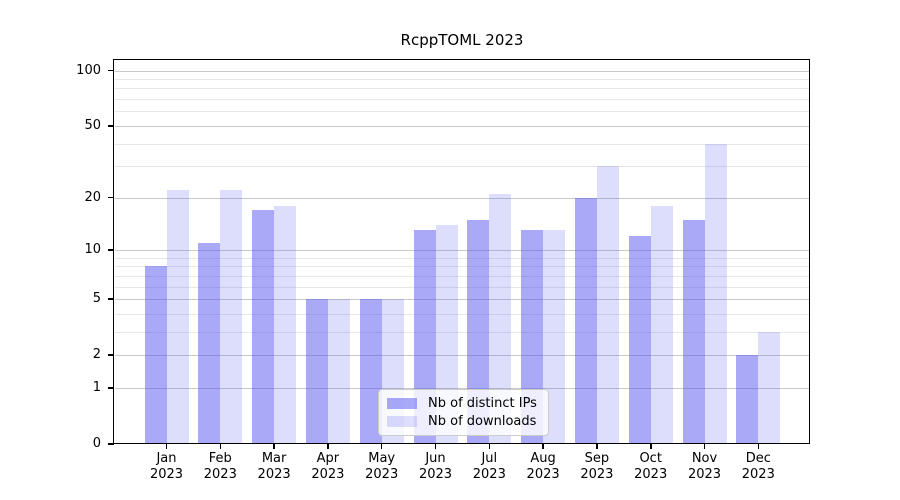 The image size is (900, 500). Describe the element at coordinates (661, 324) in the screenshot. I see `bar-downloads-oct` at that location.